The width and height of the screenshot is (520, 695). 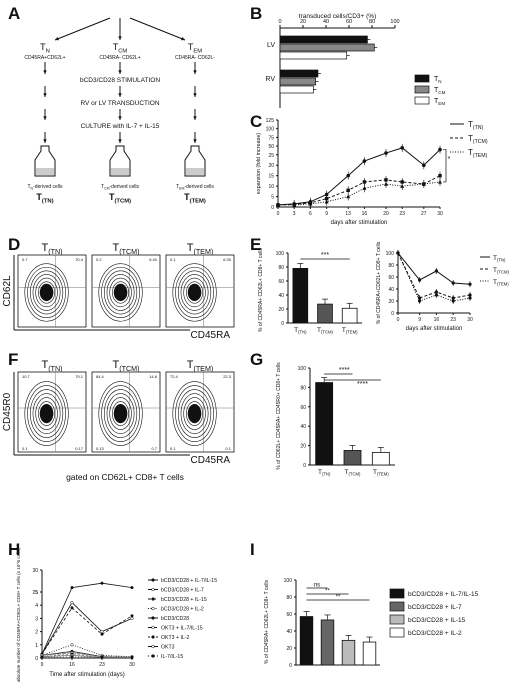 I want to click on y-axis-label: % of CD45RA+CD62L+ CD8+ T cells, so click(x=379, y=282).